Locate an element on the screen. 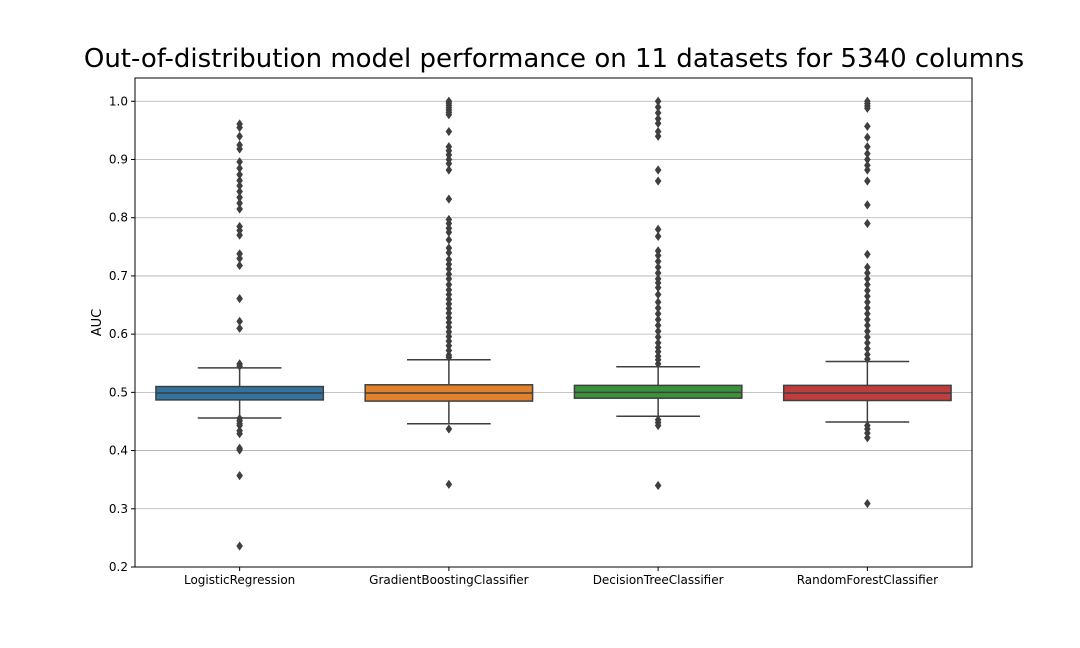 The height and width of the screenshot is (648, 1080). x-tick-label: DecisionTreeClassifier is located at coordinates (658, 580).